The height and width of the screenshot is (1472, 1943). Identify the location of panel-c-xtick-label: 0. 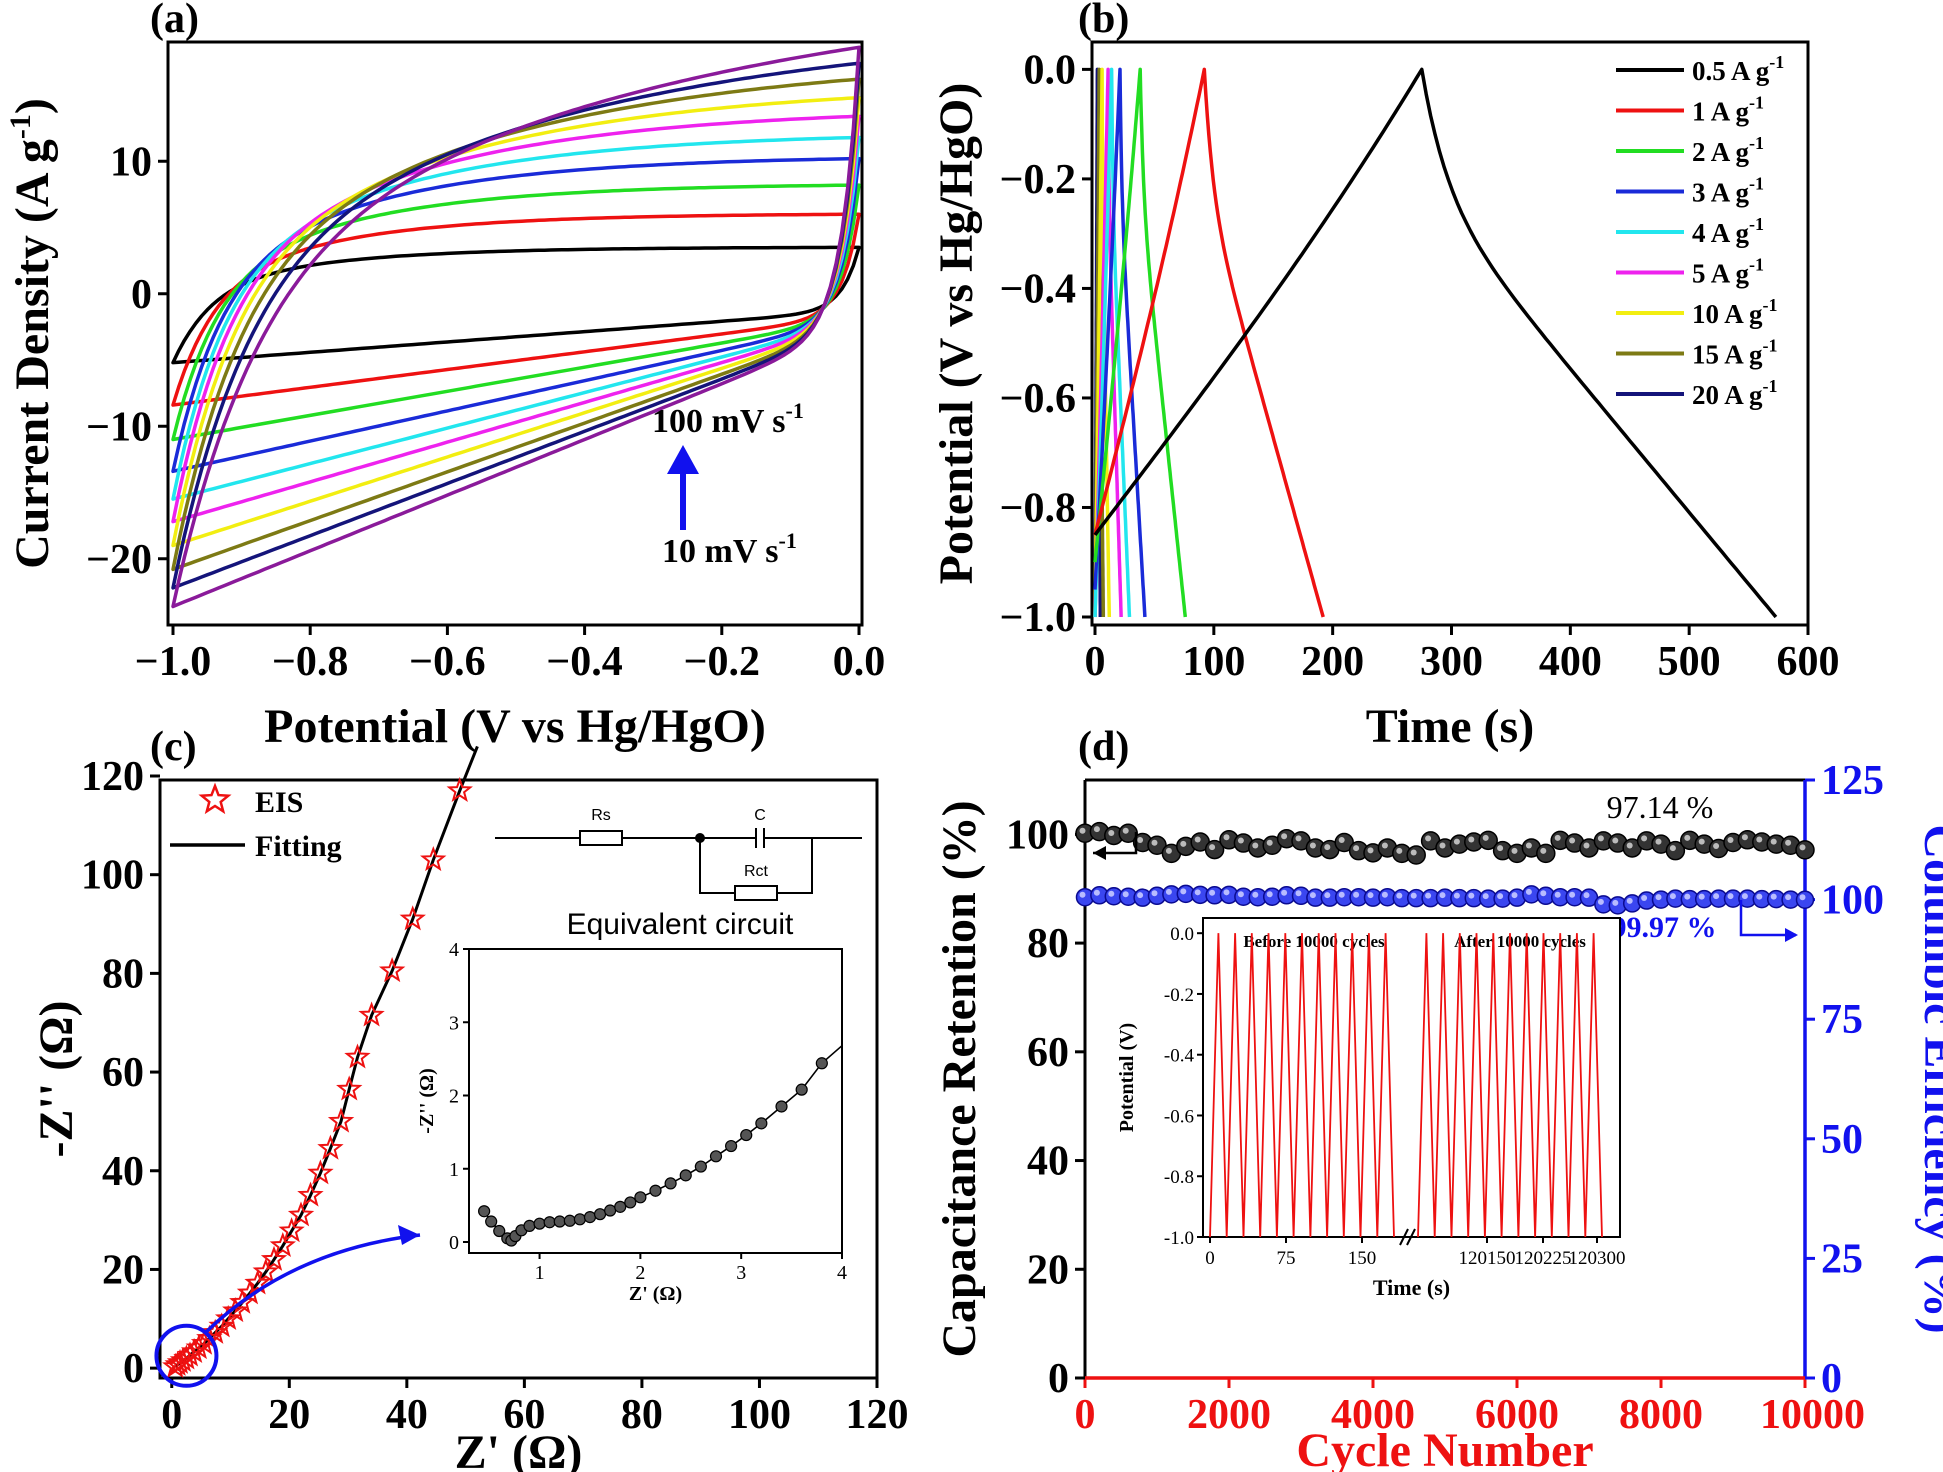
(171, 1415).